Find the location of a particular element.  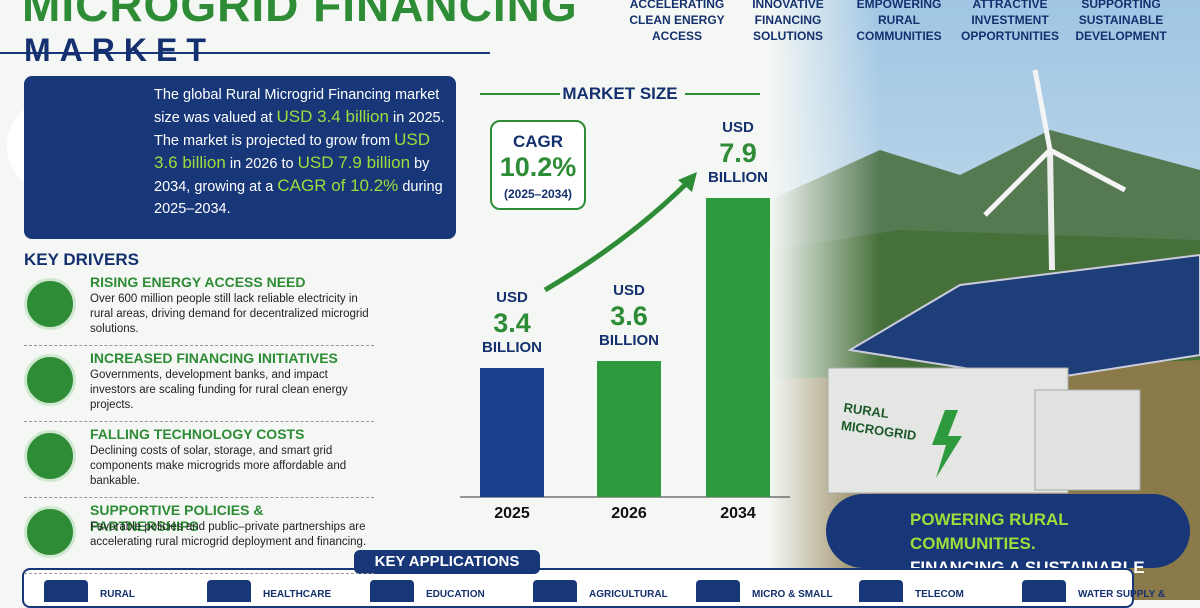

bar-label: USD 7.9 BILLION is located at coordinates (738, 153).